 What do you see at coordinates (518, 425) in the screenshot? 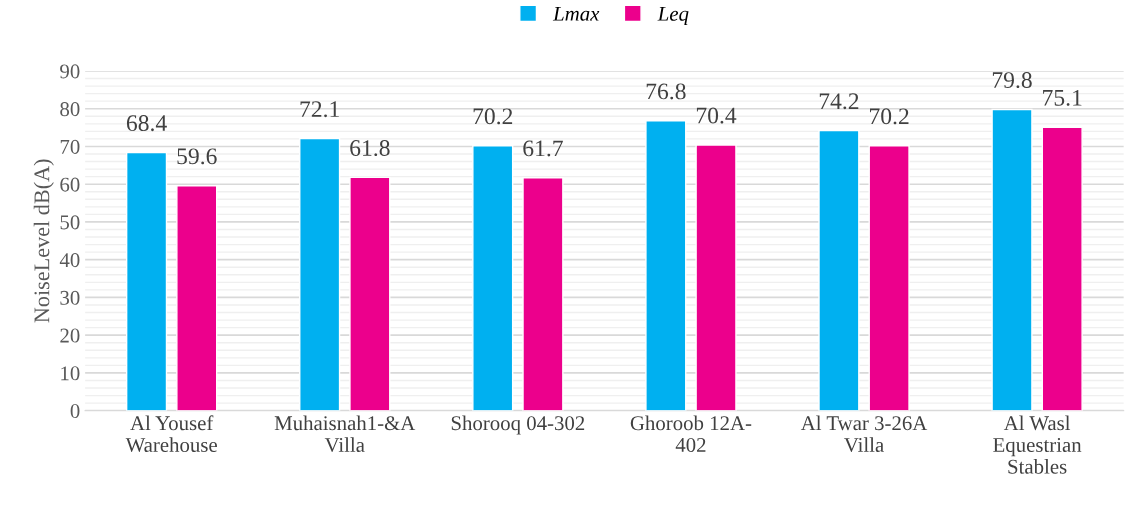
I see `x-tick-label: Shorooq 04-302` at bounding box center [518, 425].